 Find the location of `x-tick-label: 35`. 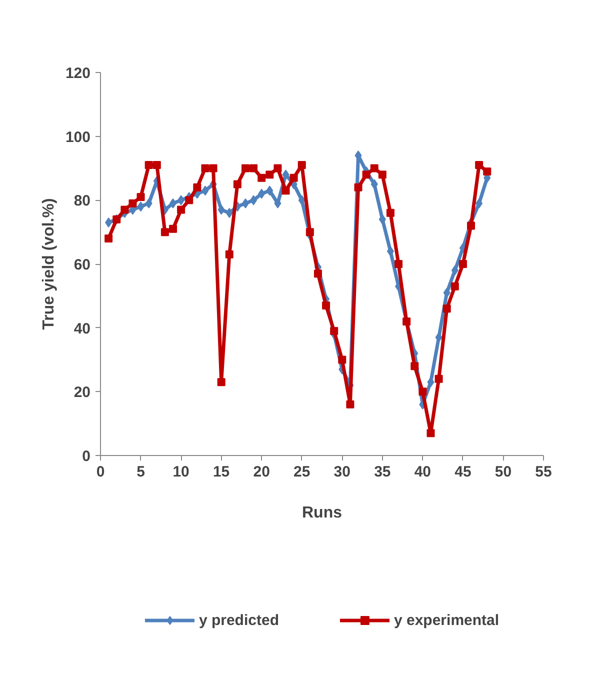

x-tick-label: 35 is located at coordinates (382, 472).